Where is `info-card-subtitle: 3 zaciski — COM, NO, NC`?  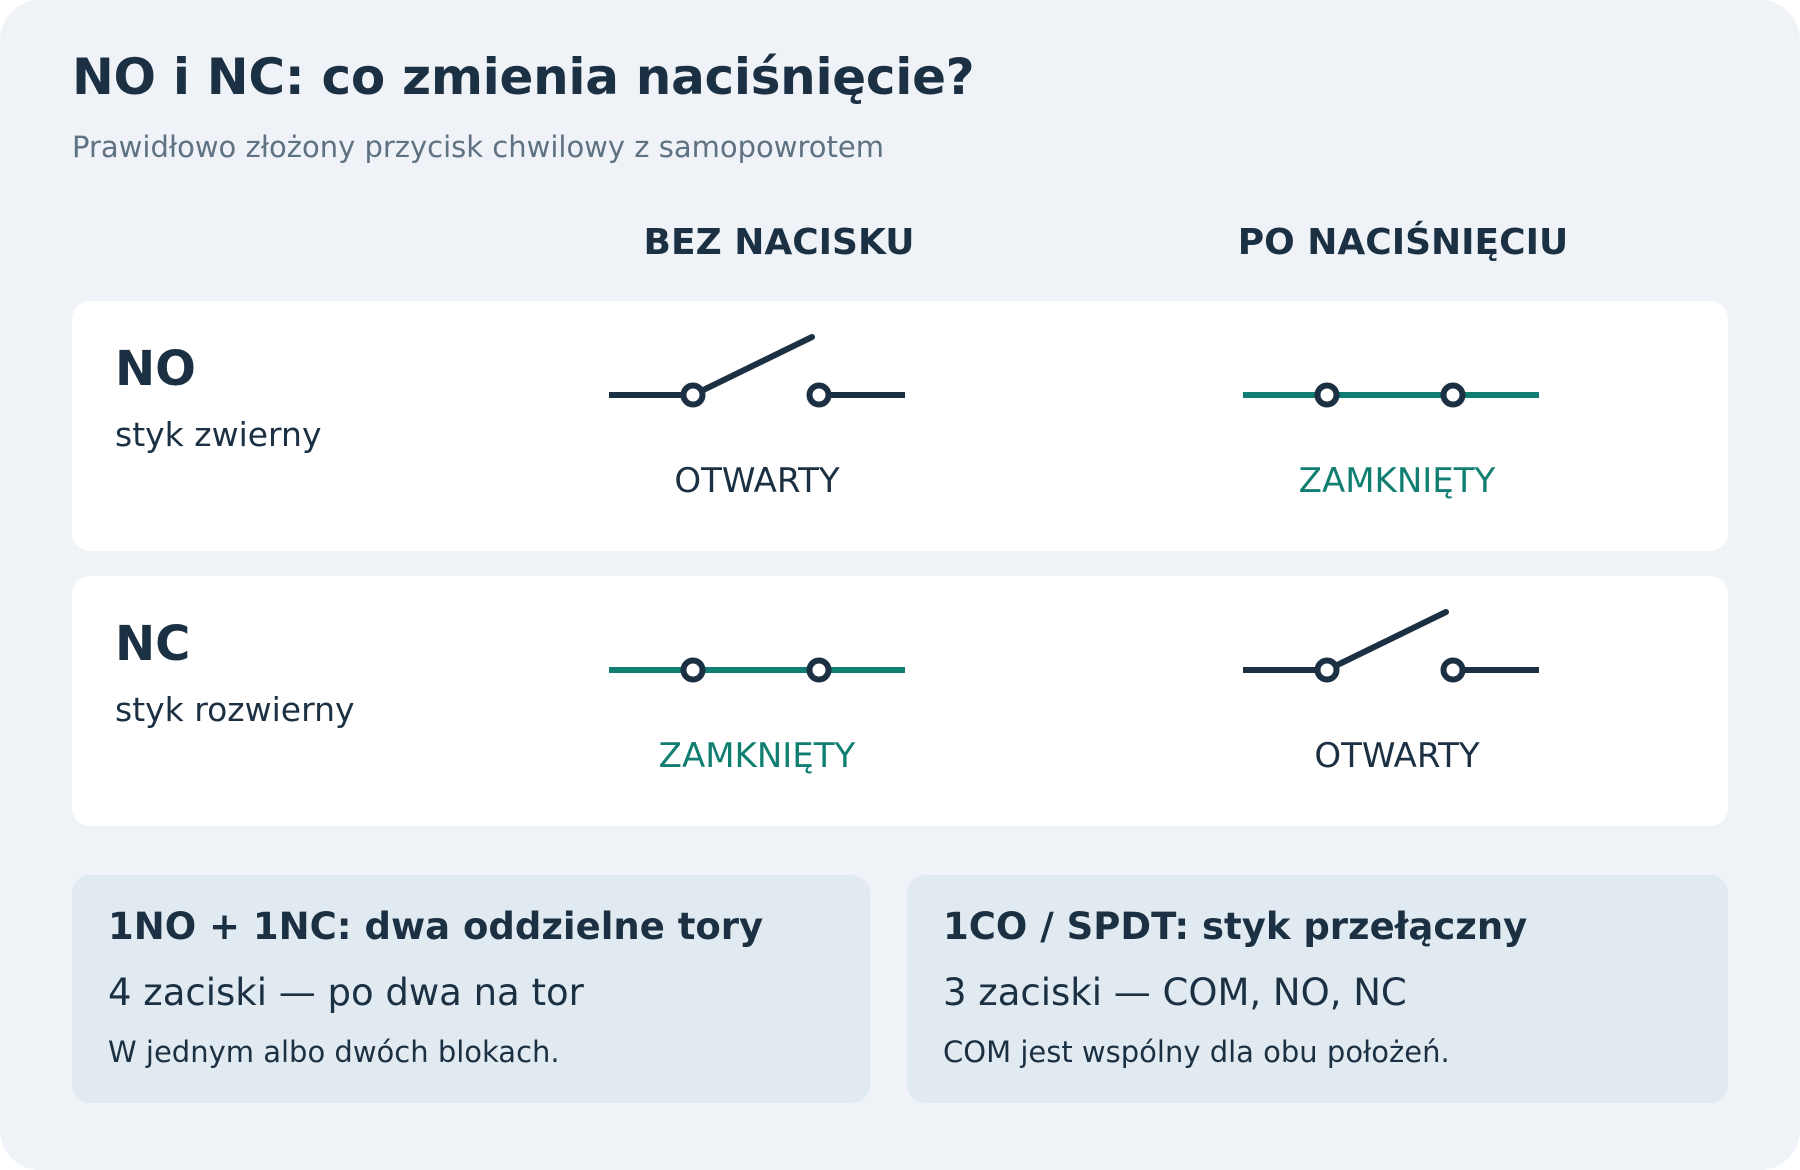
info-card-subtitle: 3 zaciski — COM, NO, NC is located at coordinates (1175, 992).